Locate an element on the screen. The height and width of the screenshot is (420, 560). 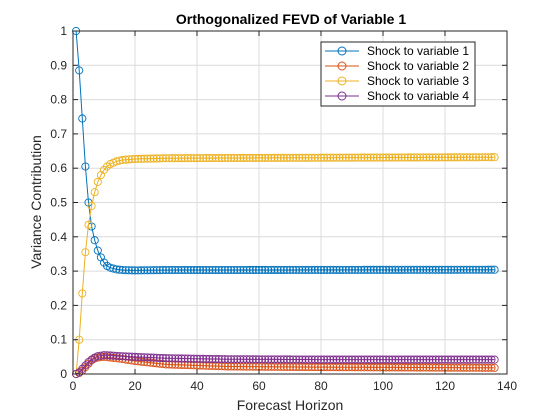
y-tick-label: 0.2 is located at coordinates (58, 305).